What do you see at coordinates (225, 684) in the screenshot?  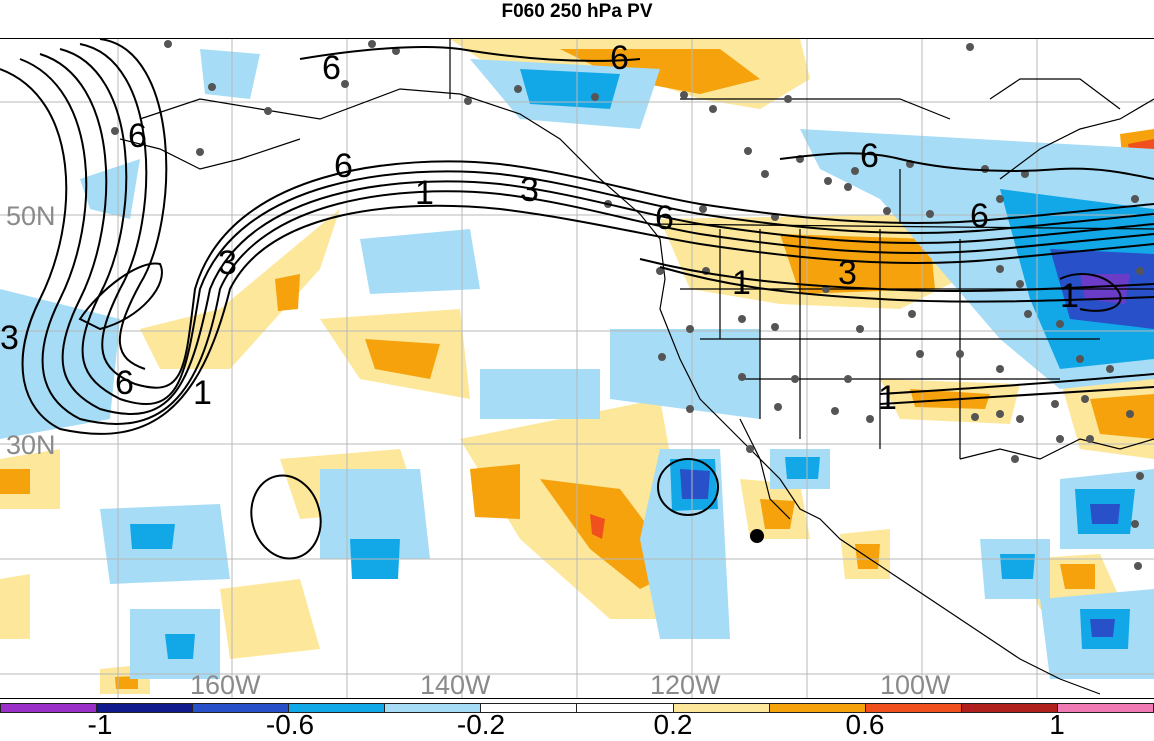 I see `lon-label-160w: 160W` at bounding box center [225, 684].